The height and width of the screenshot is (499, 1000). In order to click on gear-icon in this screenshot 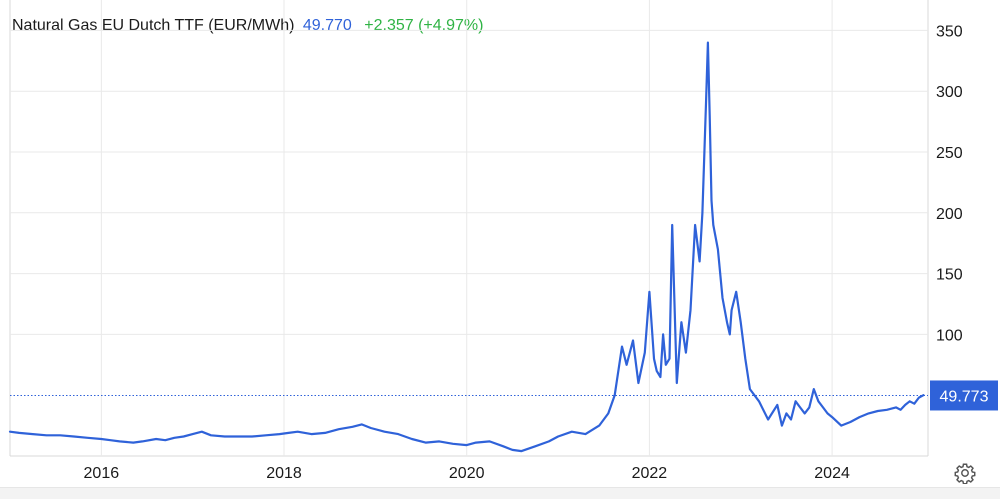, I will do `click(965, 473)`.